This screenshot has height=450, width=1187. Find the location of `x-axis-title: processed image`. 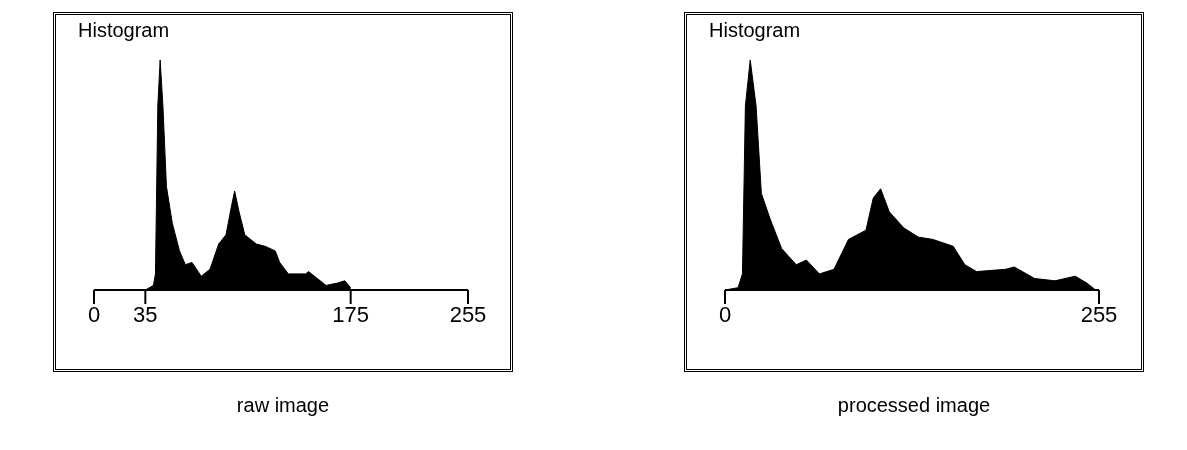

x-axis-title: processed image is located at coordinates (914, 405).